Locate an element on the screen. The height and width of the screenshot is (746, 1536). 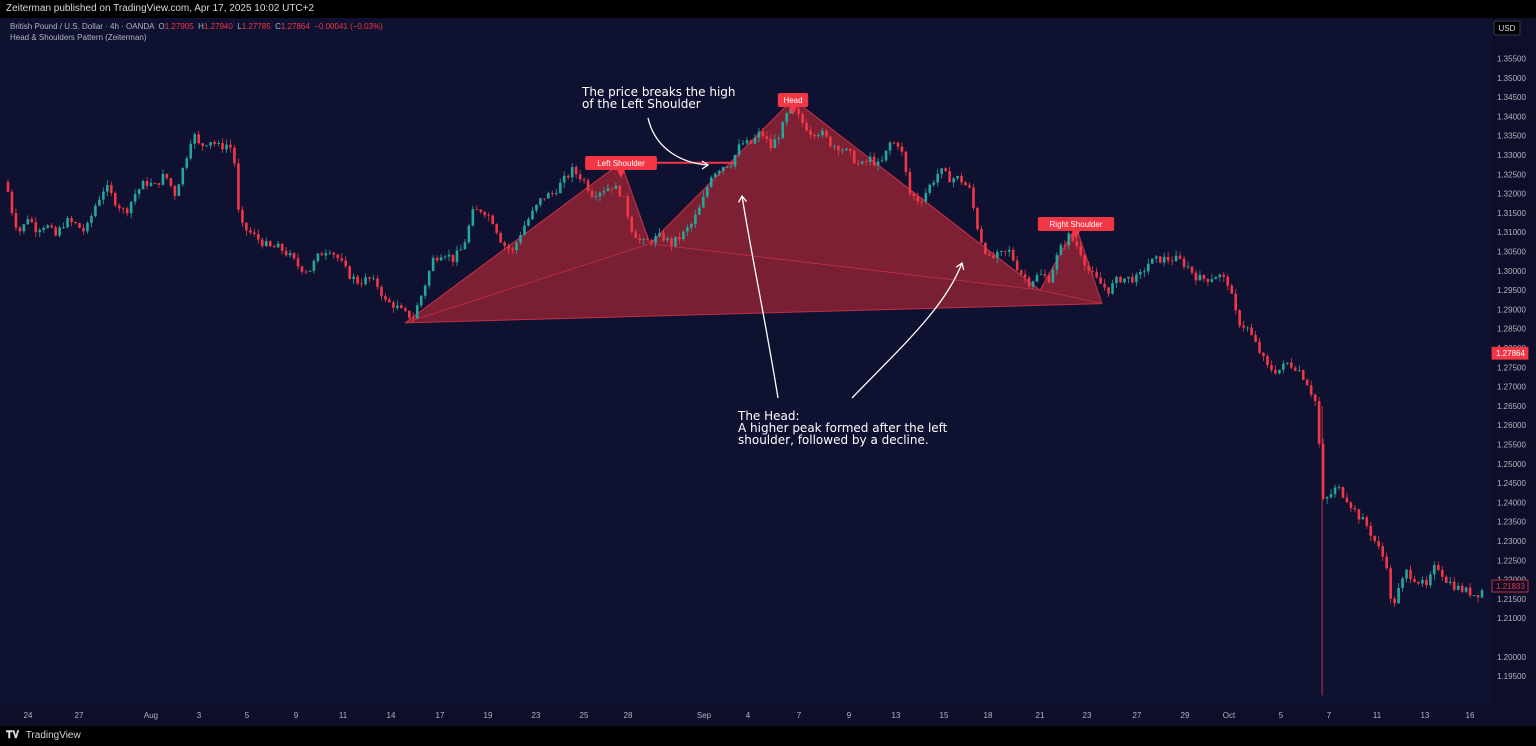
price-tick-label: 1.28500 is located at coordinates (1511, 329).